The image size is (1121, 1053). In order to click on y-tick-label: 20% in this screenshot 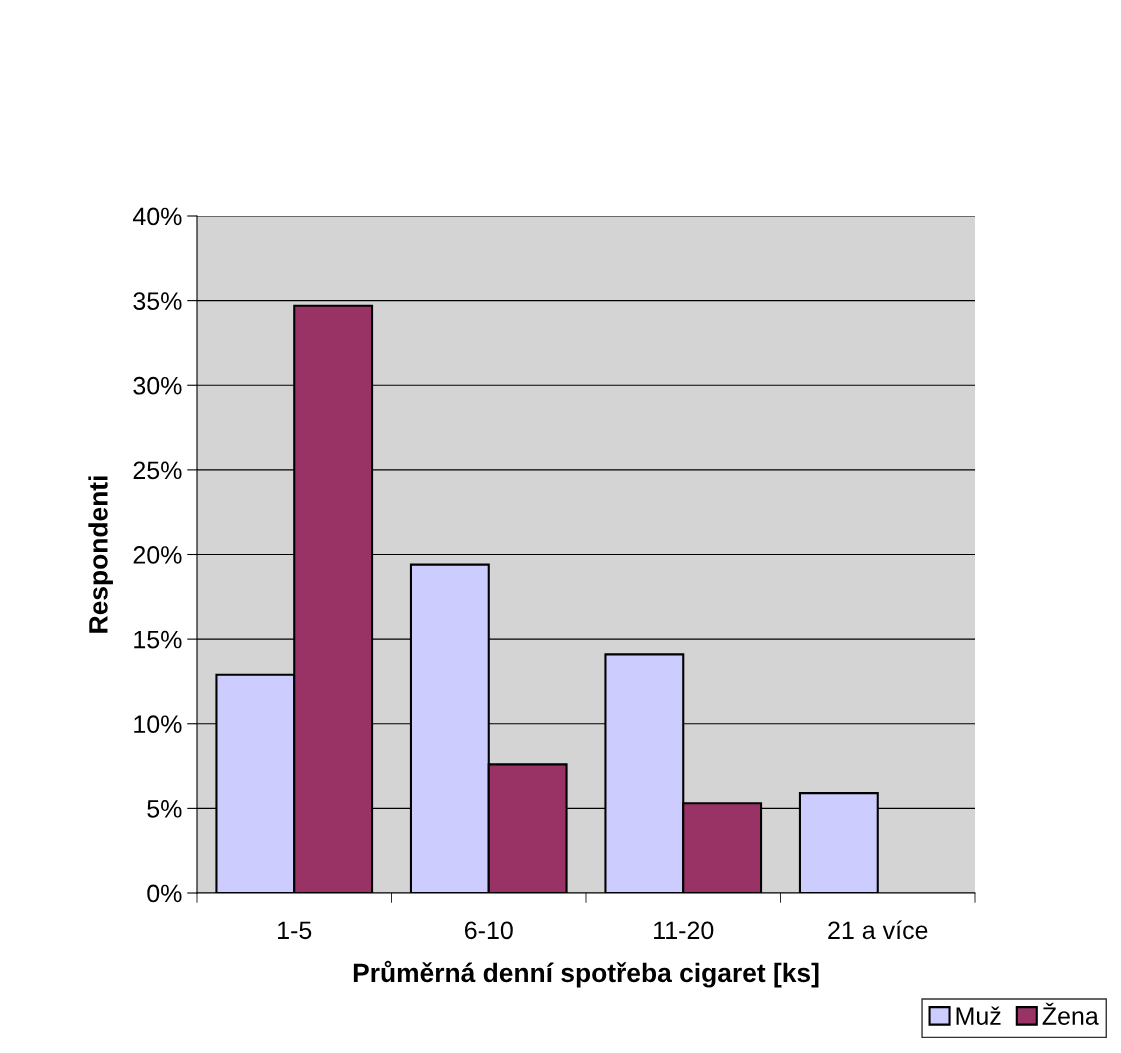, I will do `click(157, 555)`.